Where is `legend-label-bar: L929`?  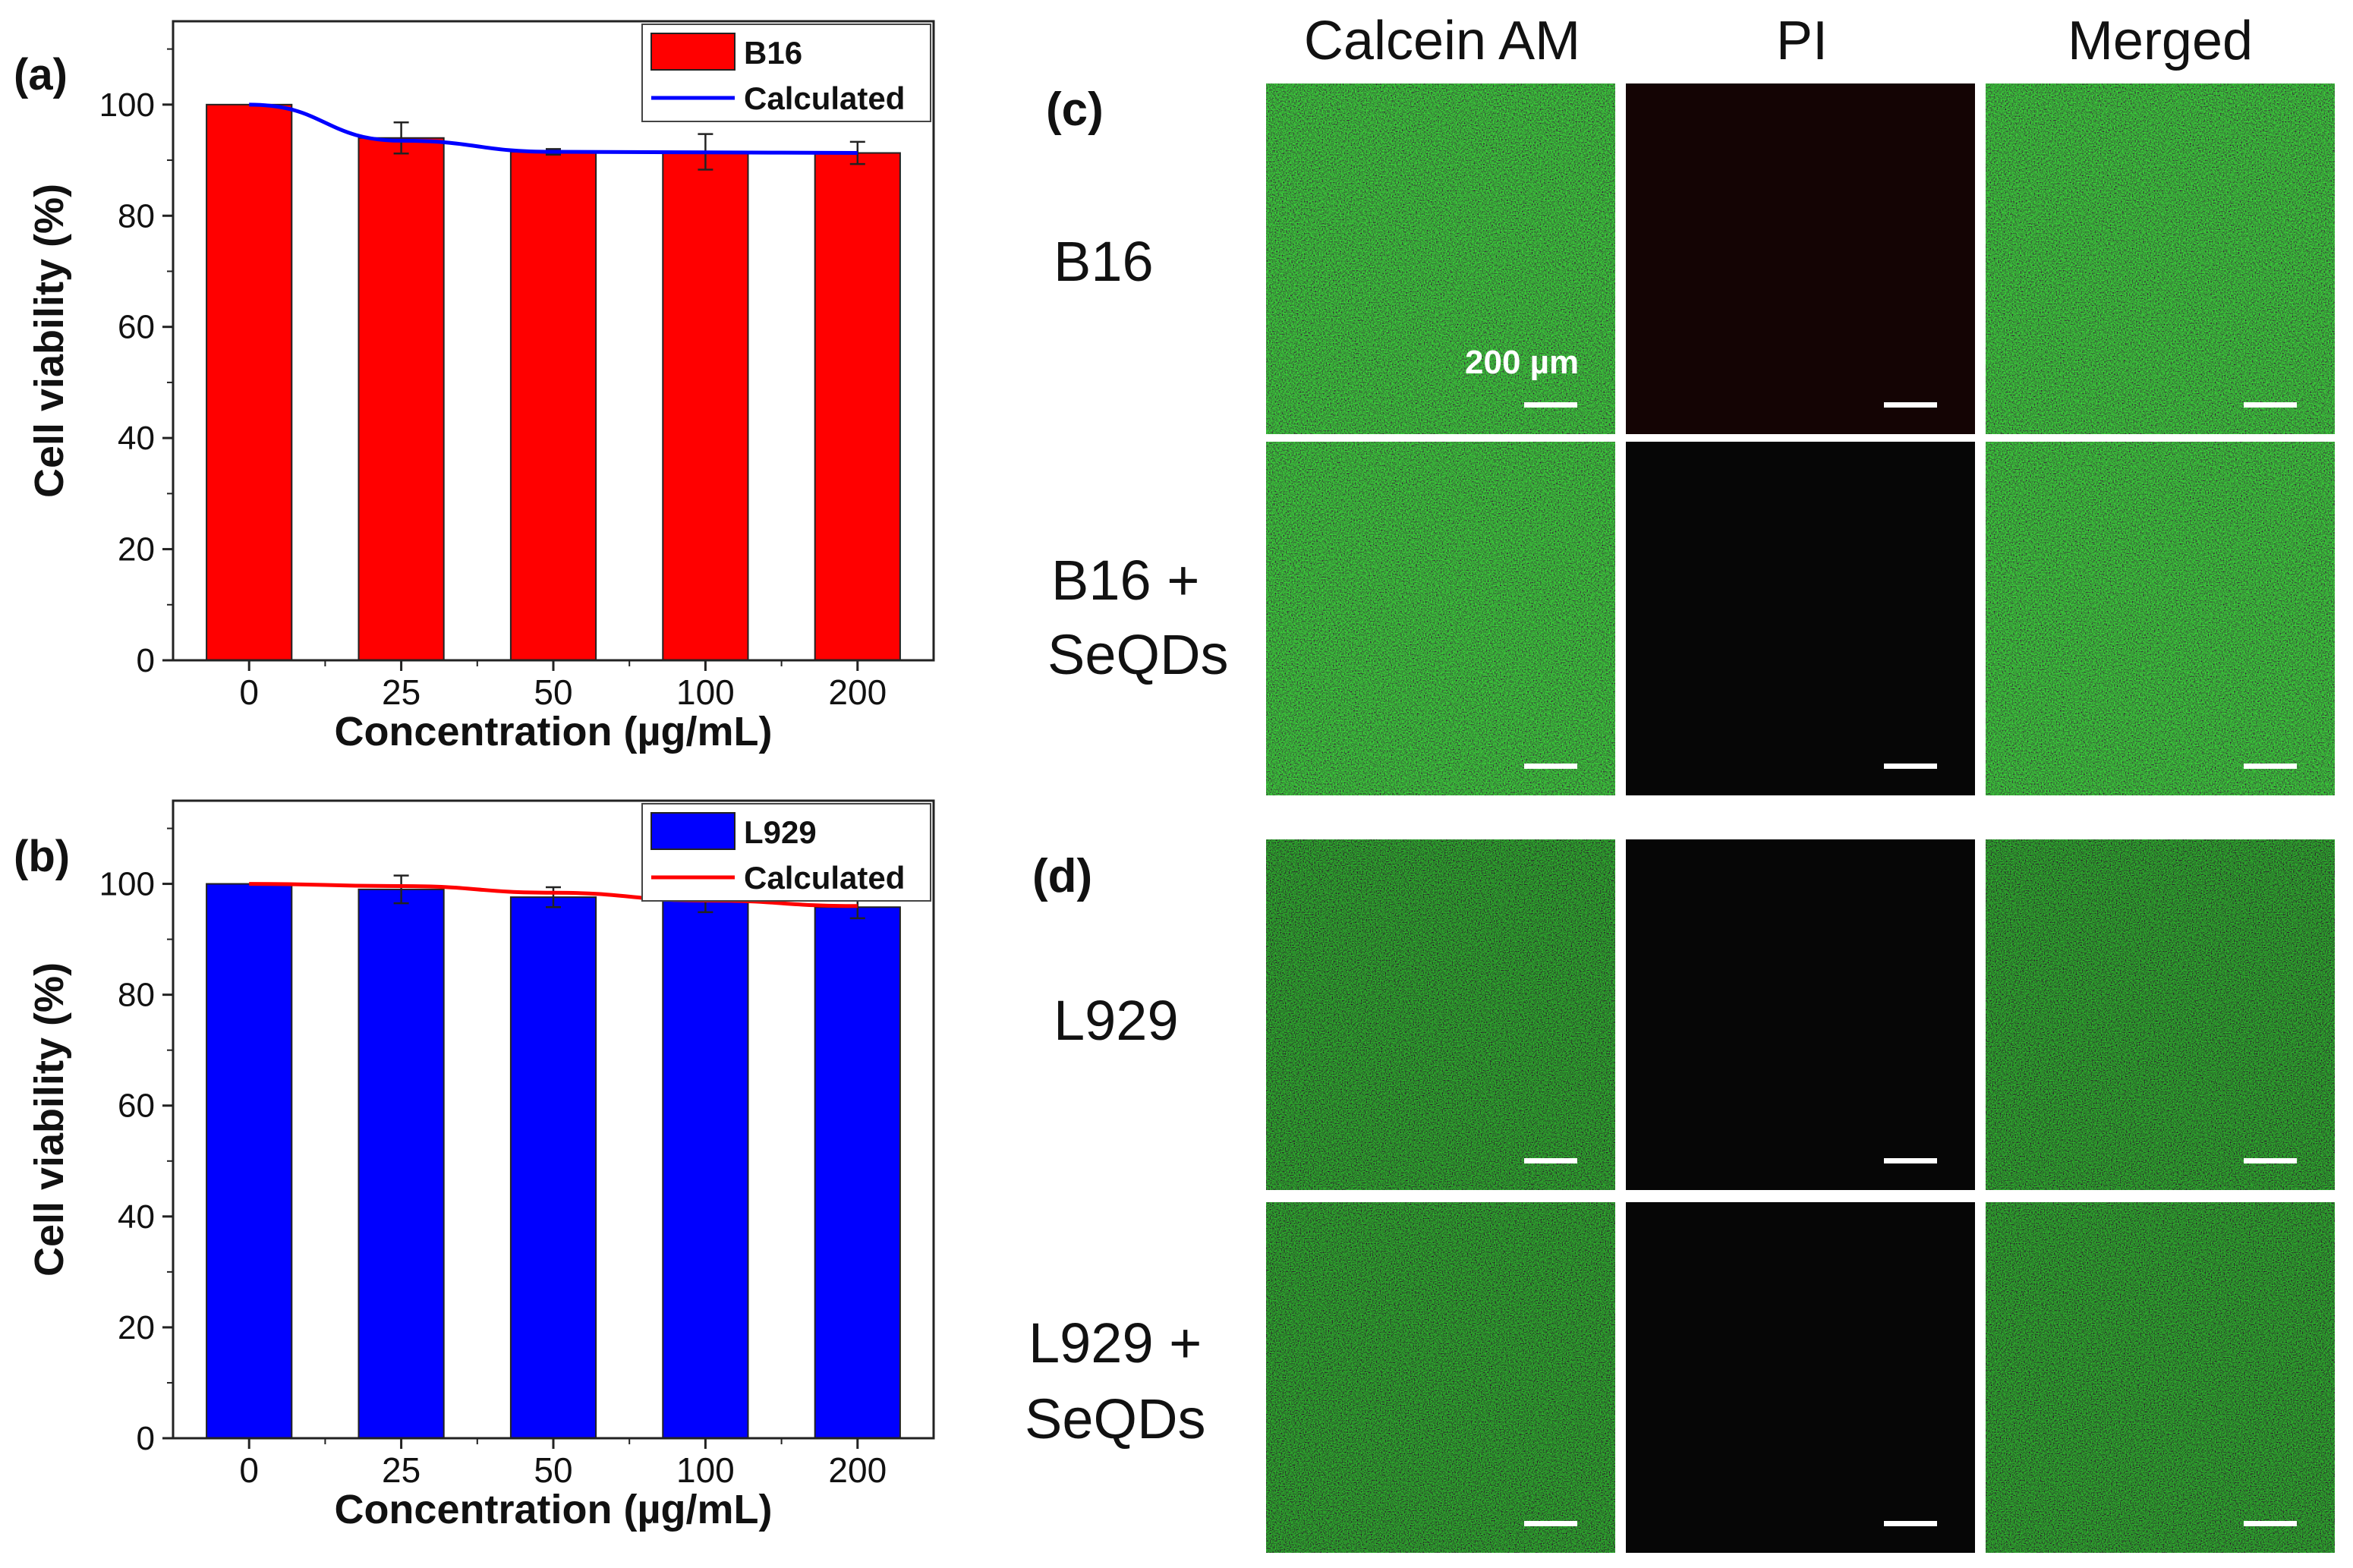
legend-label-bar: L929 is located at coordinates (780, 832).